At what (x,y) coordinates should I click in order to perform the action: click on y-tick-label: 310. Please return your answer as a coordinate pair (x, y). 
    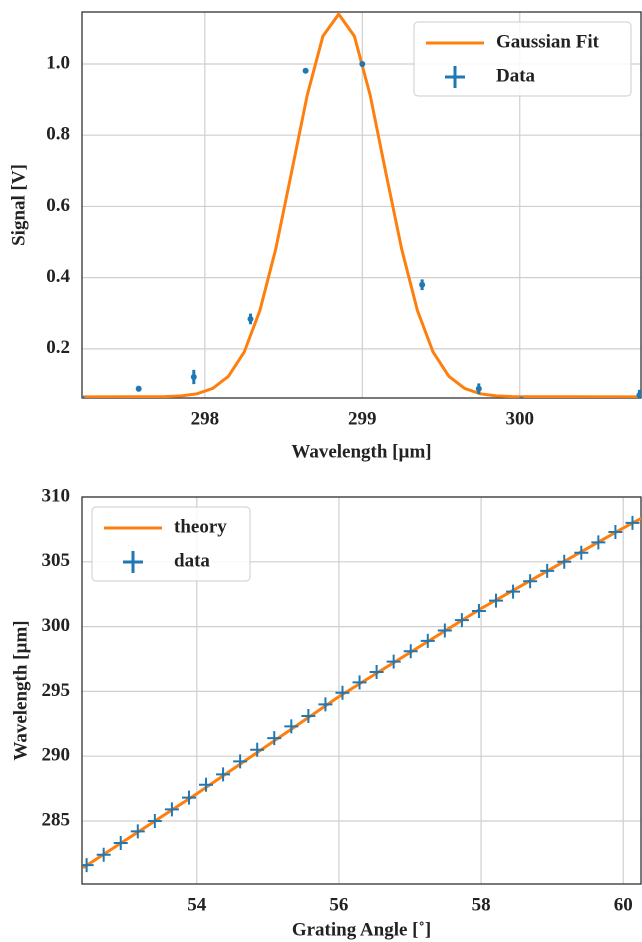
    Looking at the image, I should click on (56, 495).